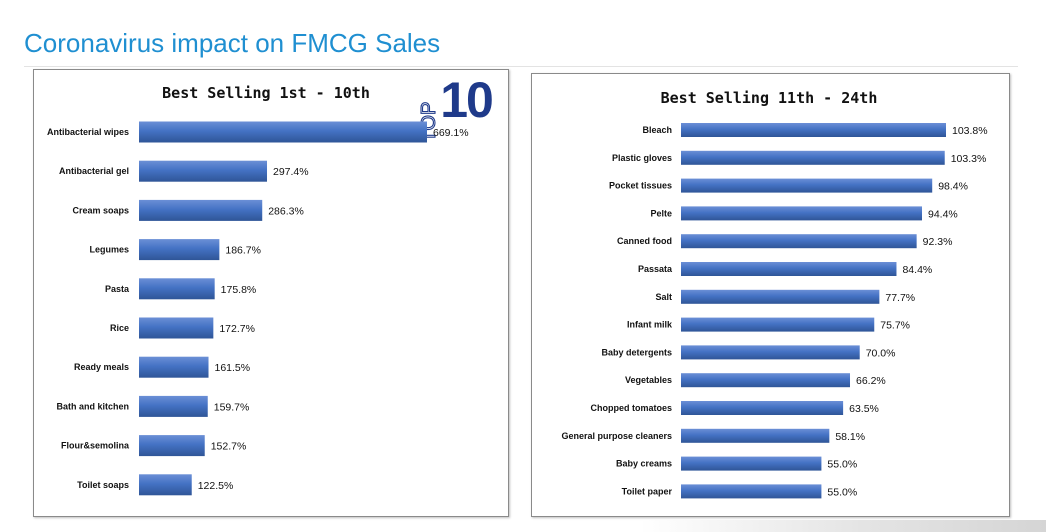  Describe the element at coordinates (266, 93) in the screenshot. I see `chart-title: Best Selling 1st - 10th` at that location.